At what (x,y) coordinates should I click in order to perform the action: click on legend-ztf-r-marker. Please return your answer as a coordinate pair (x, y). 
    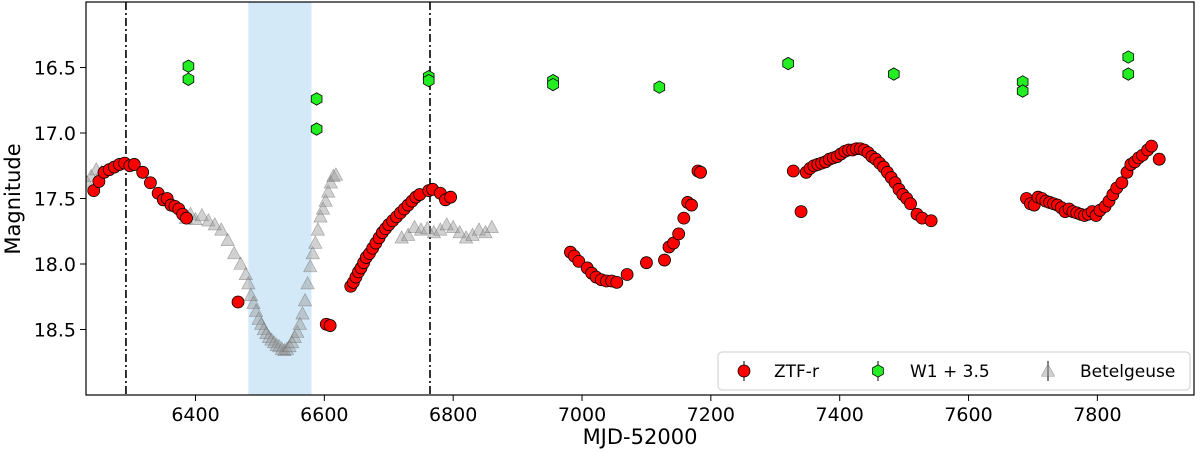
    Looking at the image, I should click on (744, 371).